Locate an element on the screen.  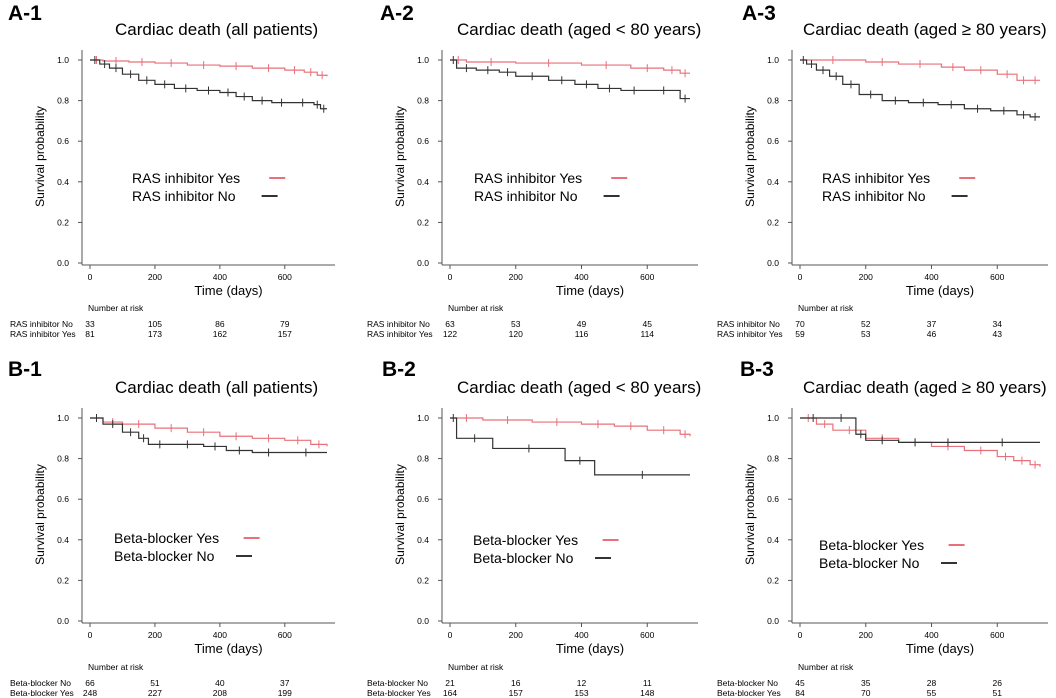
risk-value: 26 is located at coordinates (998, 683).